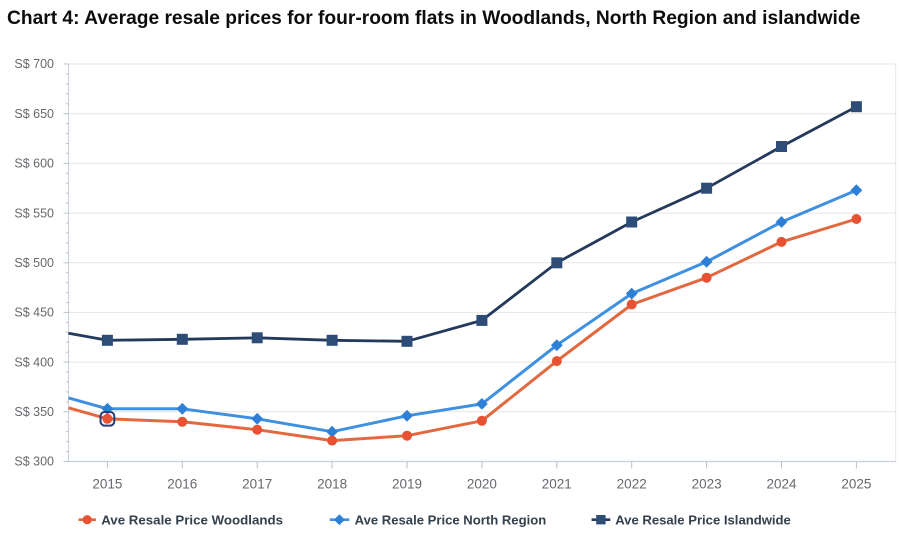  Describe the element at coordinates (407, 484) in the screenshot. I see `svg-text: 2019` at that location.